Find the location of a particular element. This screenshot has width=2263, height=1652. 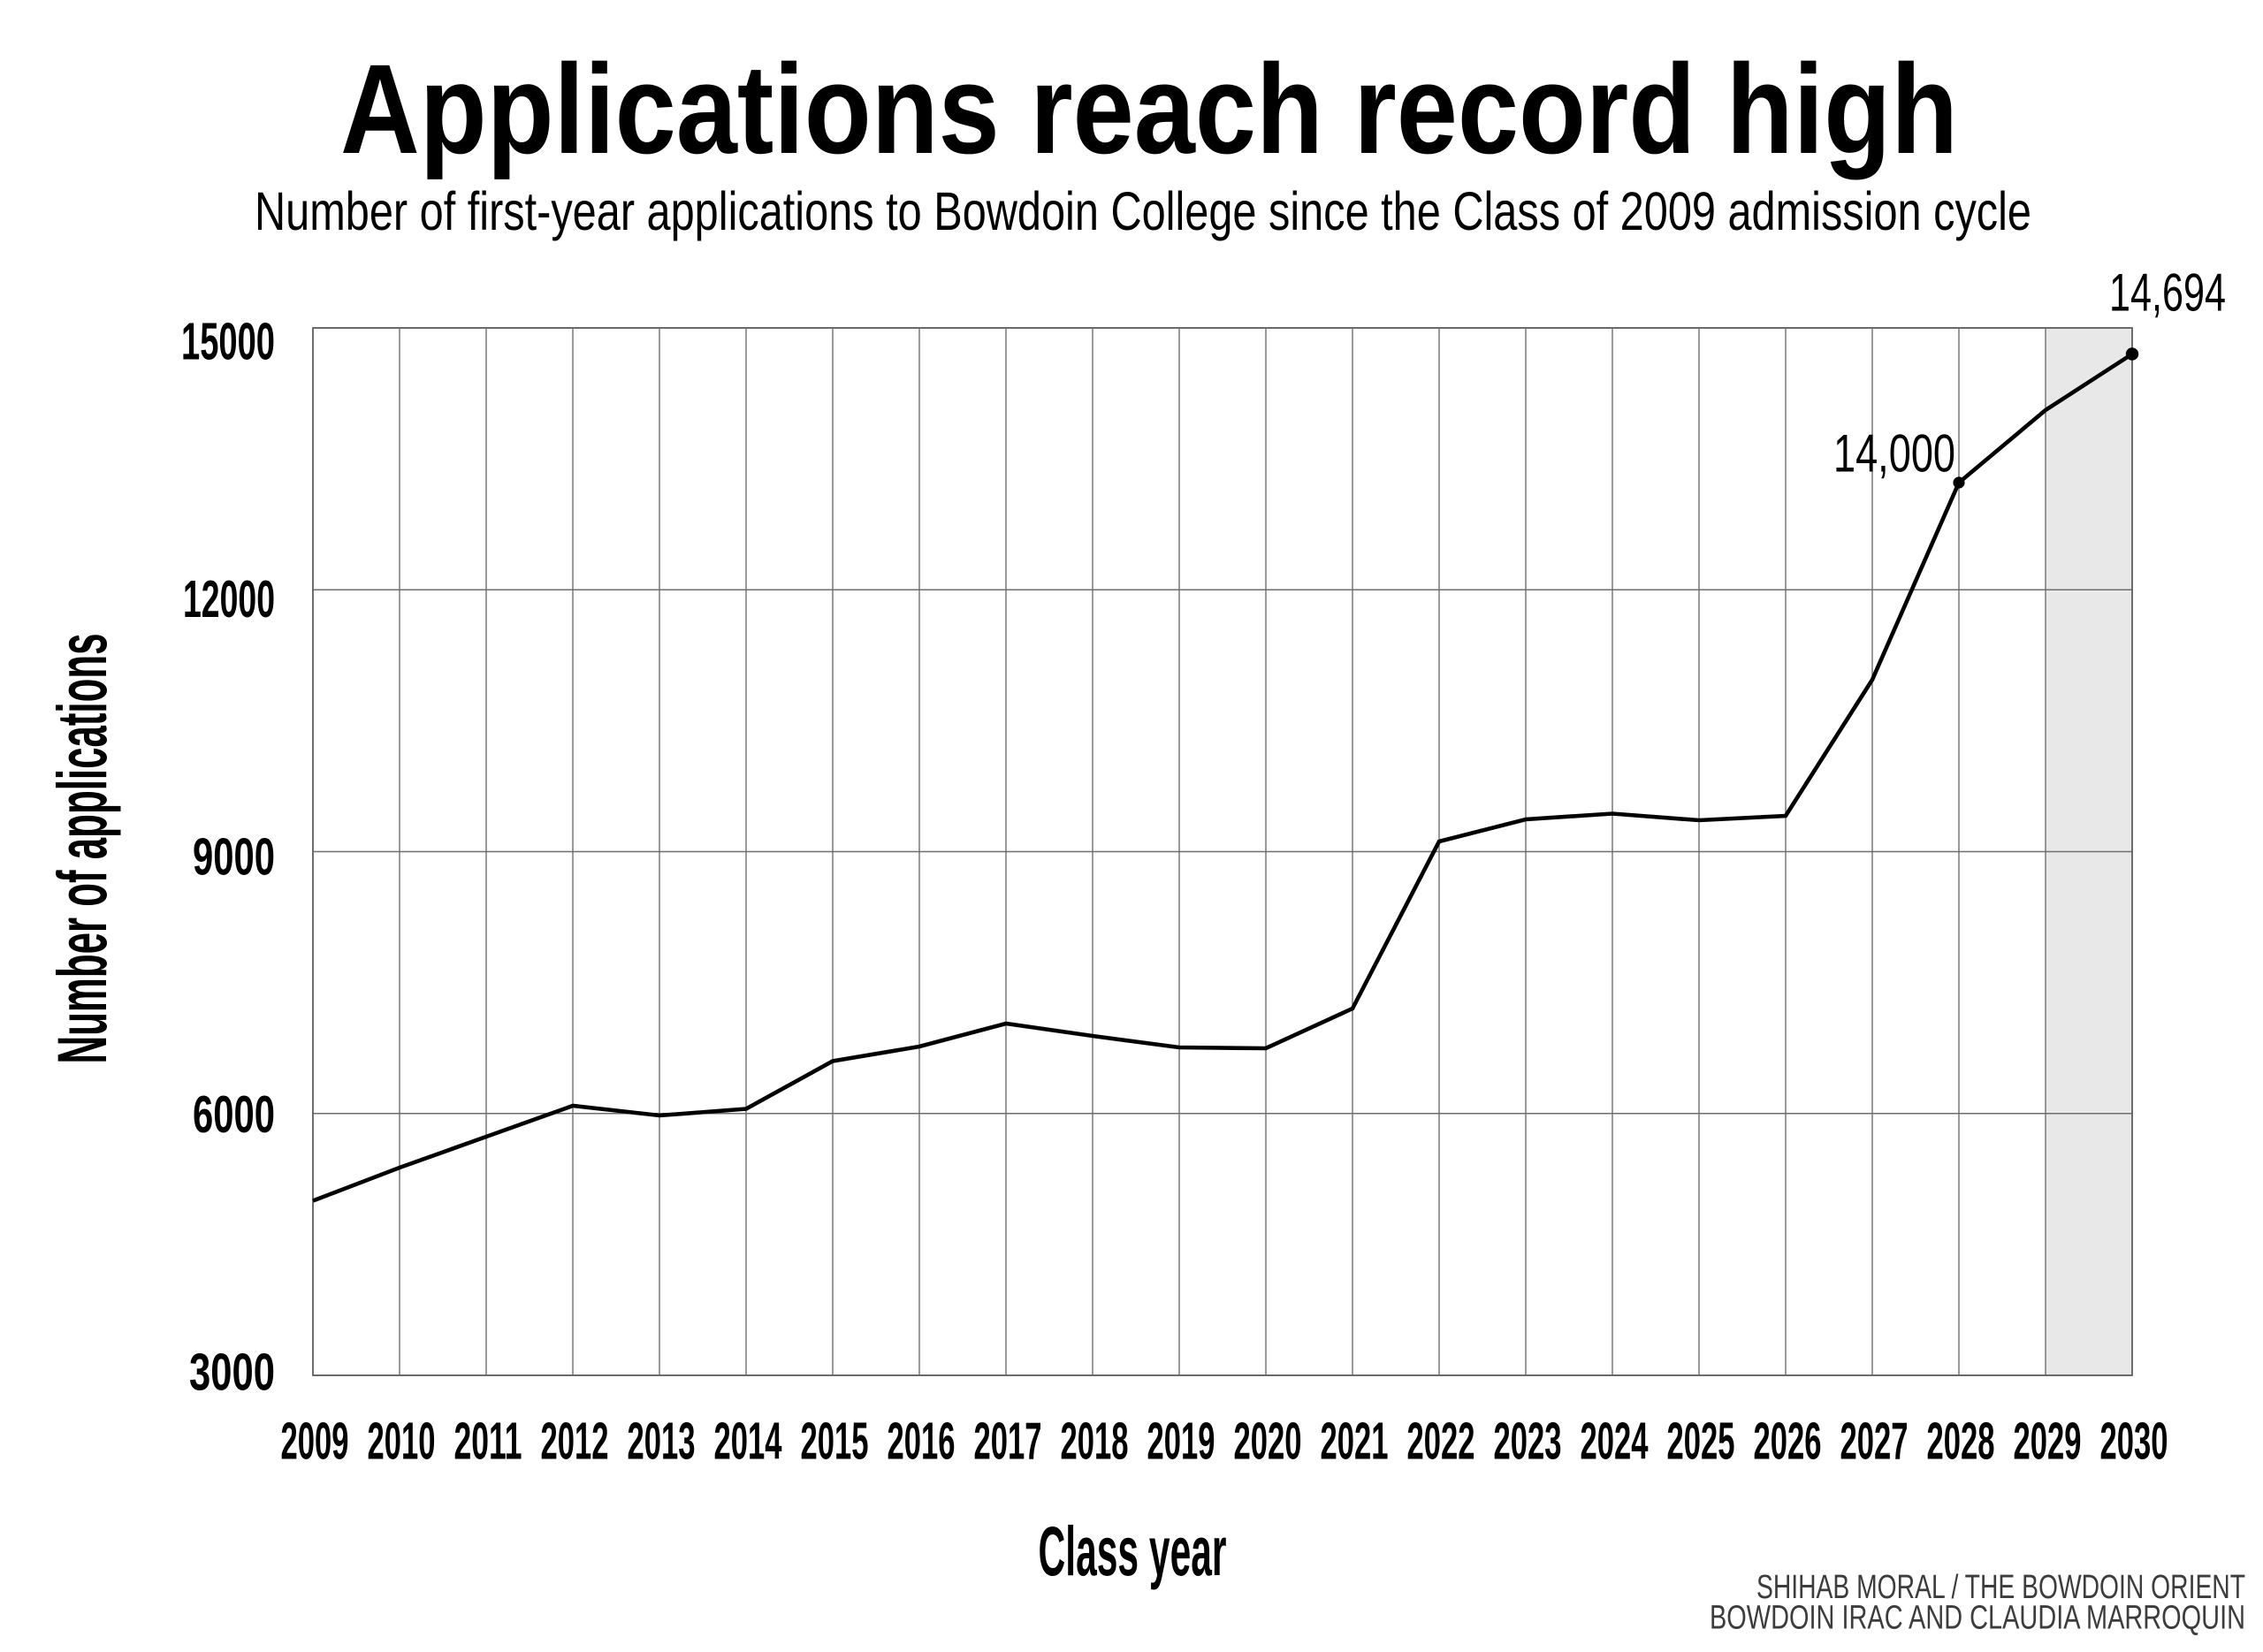

svg-text: 2028 is located at coordinates (1961, 1442).